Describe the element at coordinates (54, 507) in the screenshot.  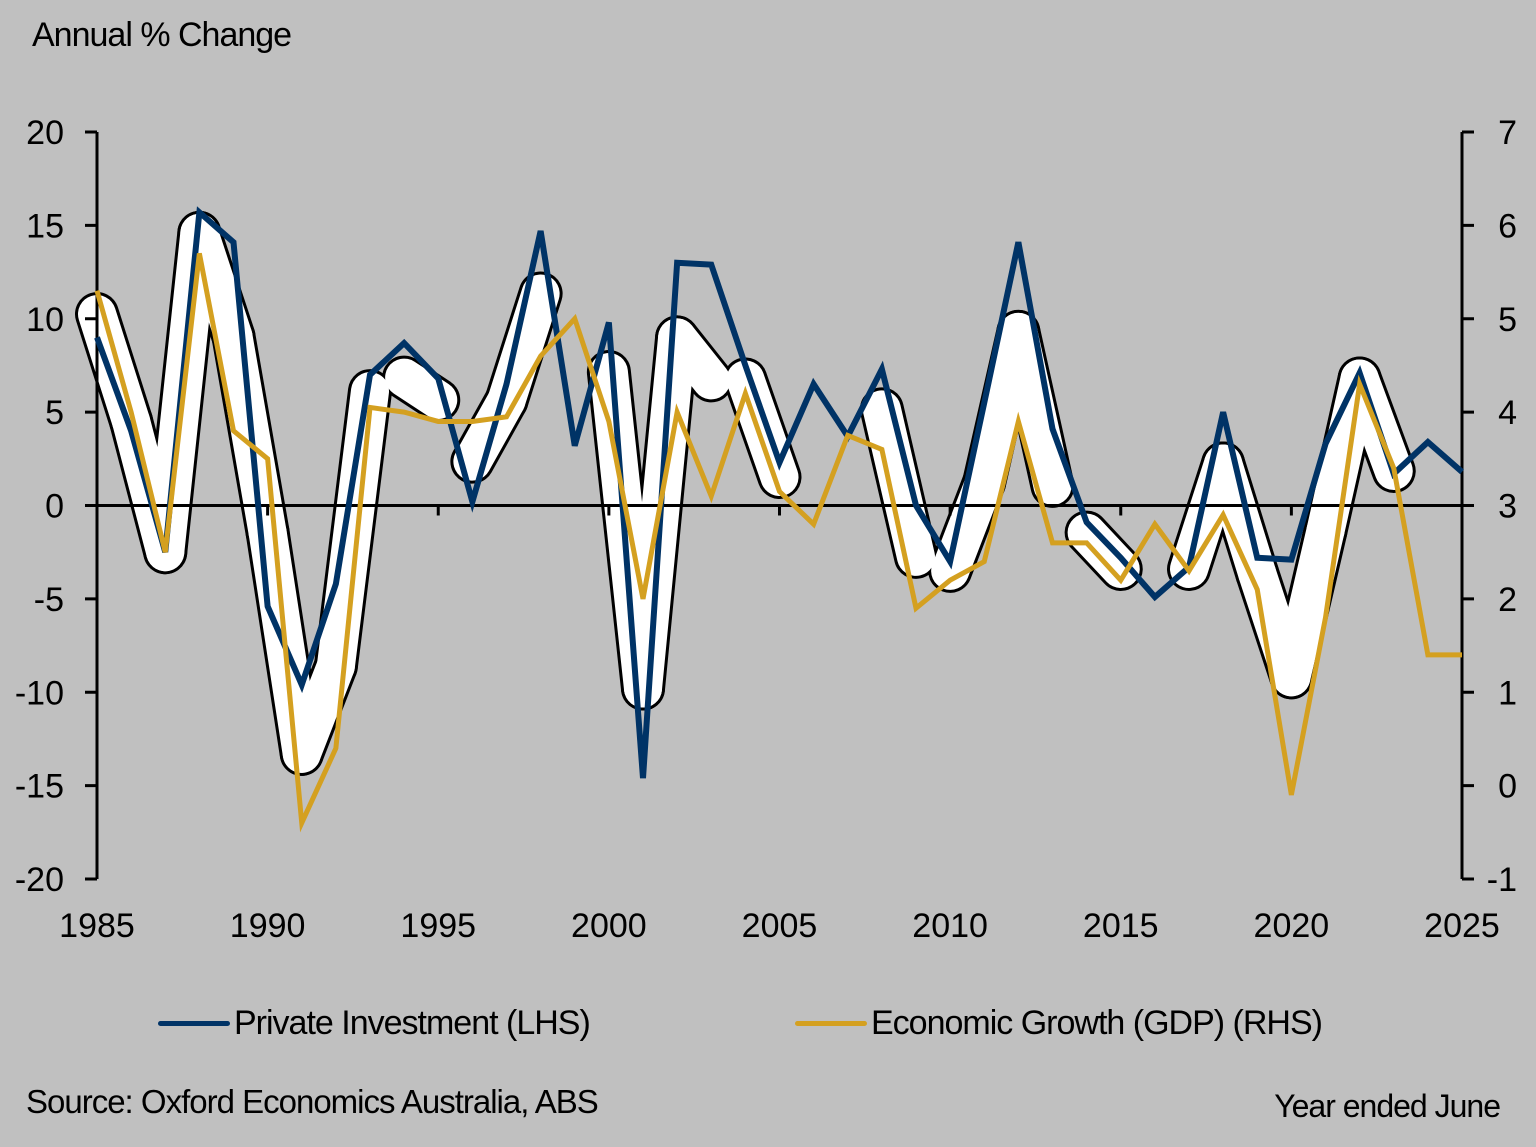
I see `left-tick-label: 0` at that location.